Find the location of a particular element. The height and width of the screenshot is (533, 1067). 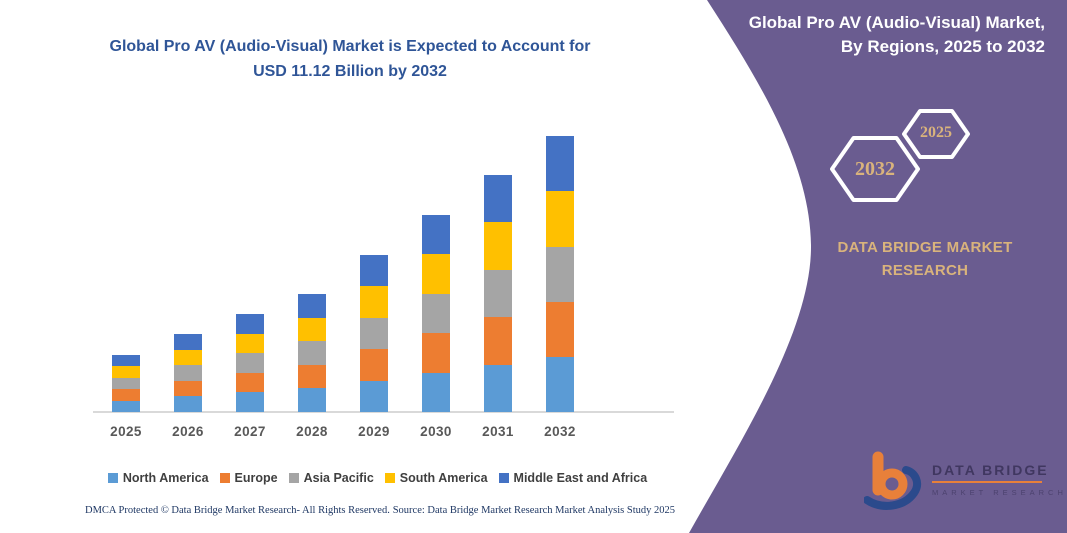

bar-segment-2027-middle-east-and-africa is located at coordinates (250, 324).